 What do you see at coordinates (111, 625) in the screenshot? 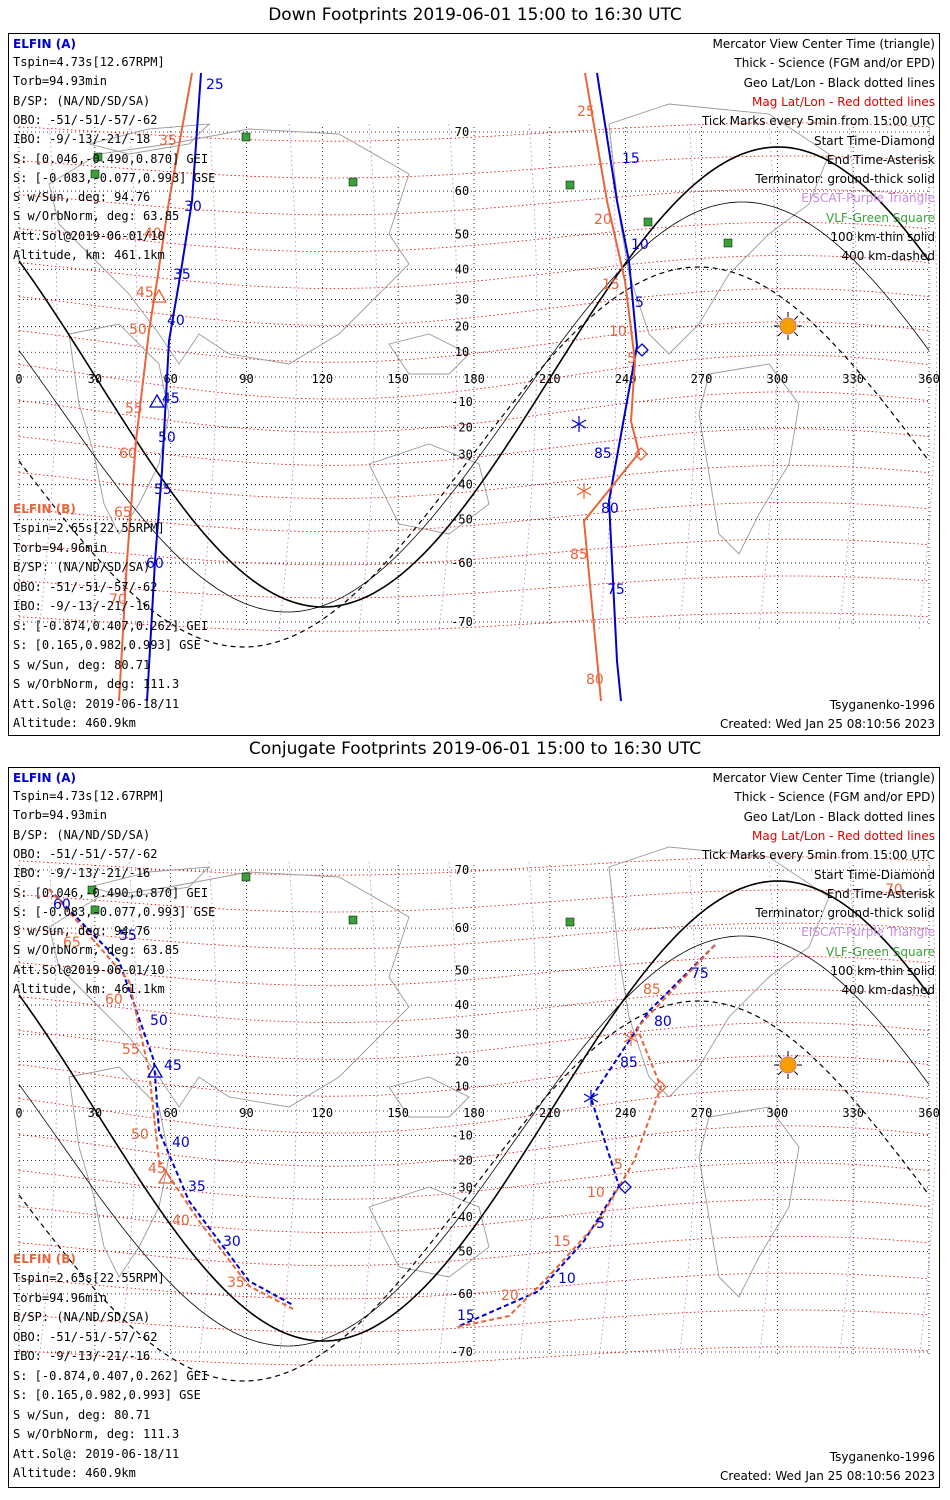
I see `elfin-b-info-line: S: [-0.874,0.407,0.262] GEI` at bounding box center [111, 625].